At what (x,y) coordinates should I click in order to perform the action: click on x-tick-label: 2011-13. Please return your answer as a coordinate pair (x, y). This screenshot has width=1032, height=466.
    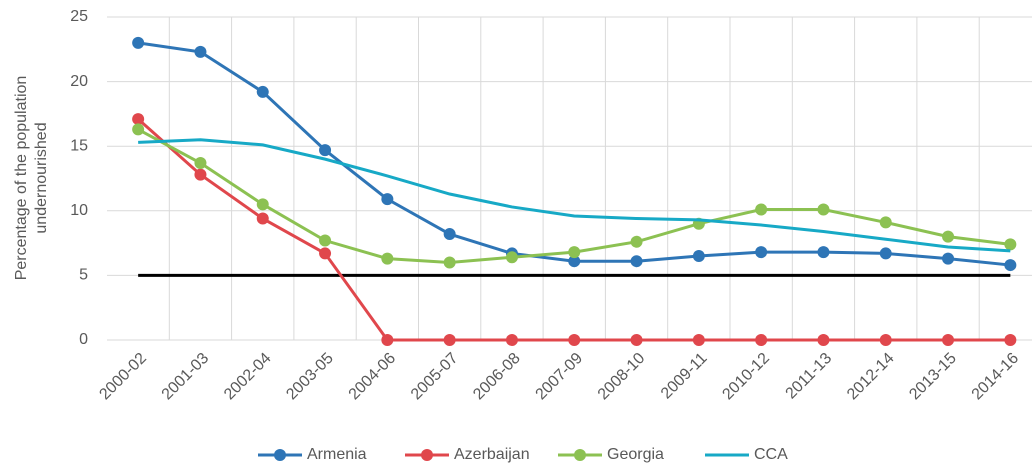
    Looking at the image, I should click on (809, 376).